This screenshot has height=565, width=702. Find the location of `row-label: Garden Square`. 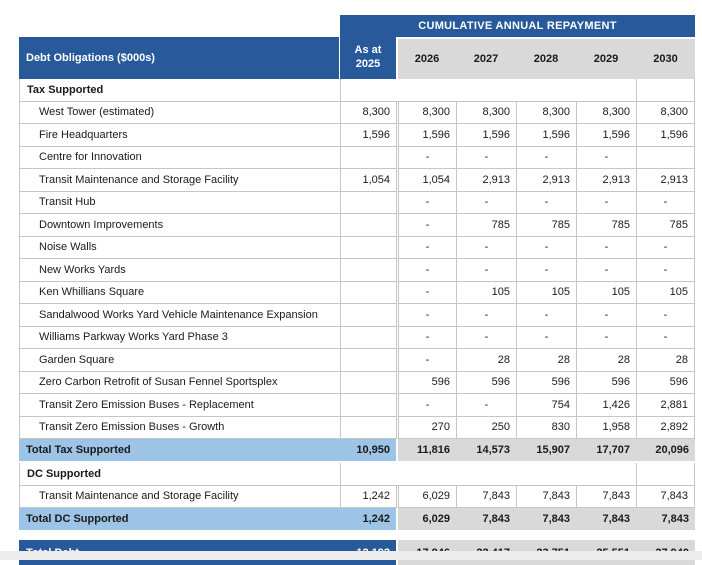

row-label: Garden Square is located at coordinates (179, 360).